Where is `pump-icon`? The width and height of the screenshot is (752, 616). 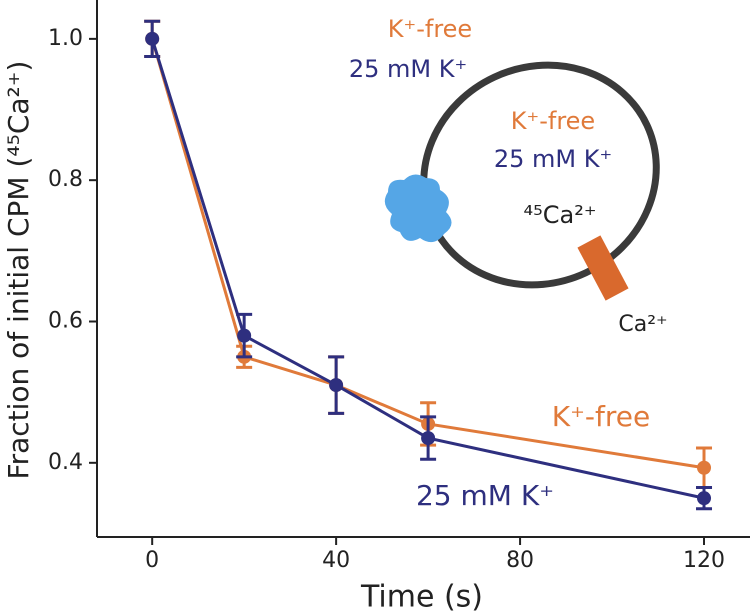 pump-icon is located at coordinates (603, 268).